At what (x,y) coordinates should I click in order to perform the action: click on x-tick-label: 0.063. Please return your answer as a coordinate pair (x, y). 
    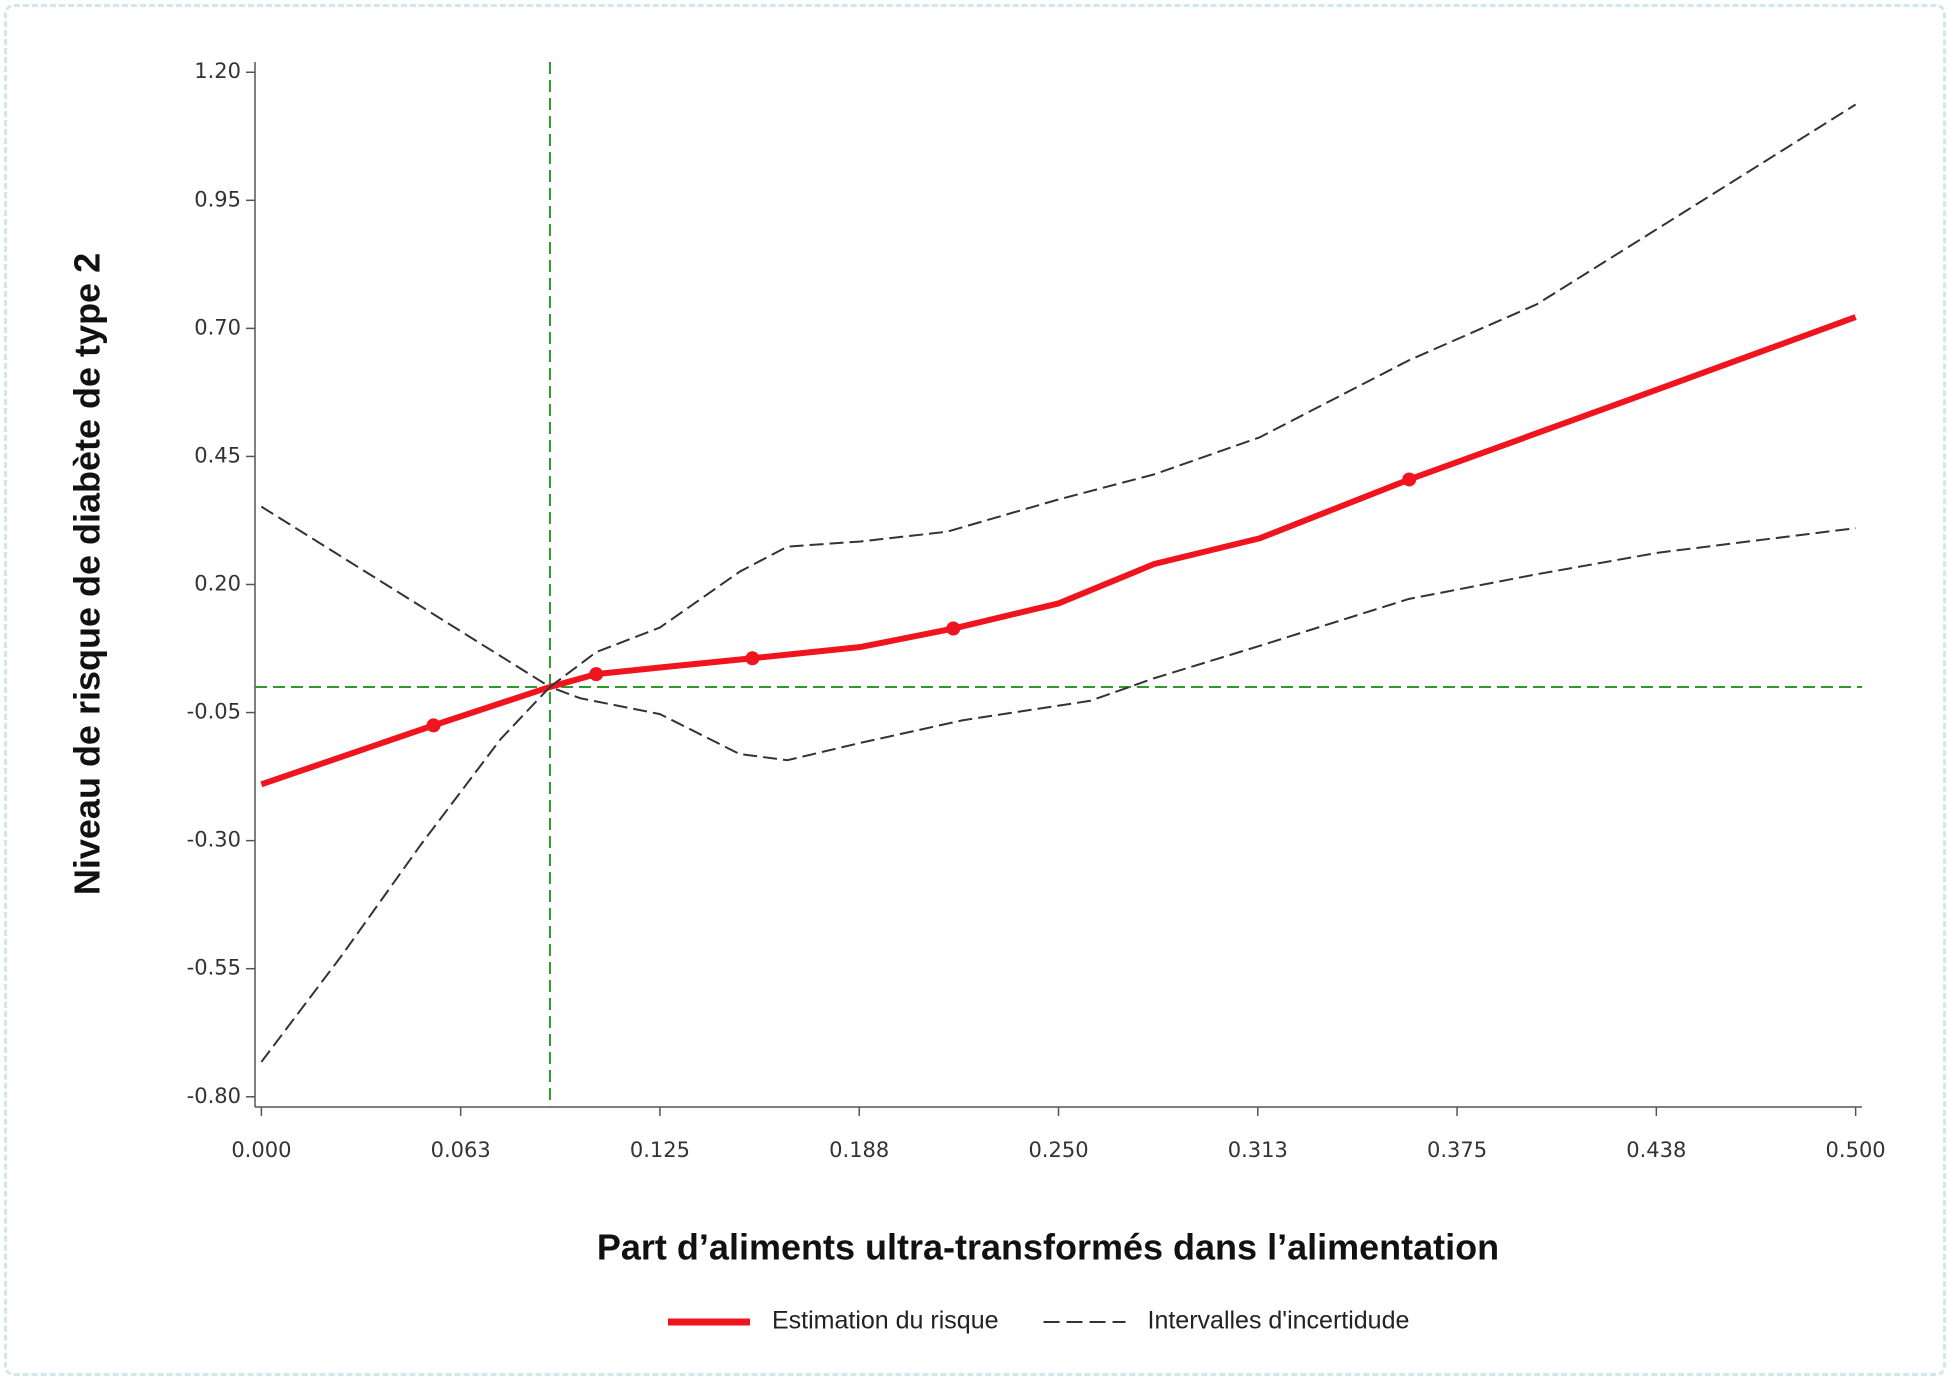
    Looking at the image, I should click on (461, 1150).